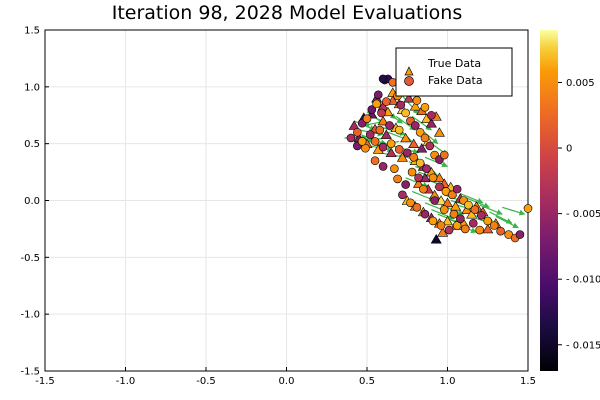 The width and height of the screenshot is (600, 400). What do you see at coordinates (569, 149) in the screenshot?
I see `colorbar-tick-label: 0` at bounding box center [569, 149].